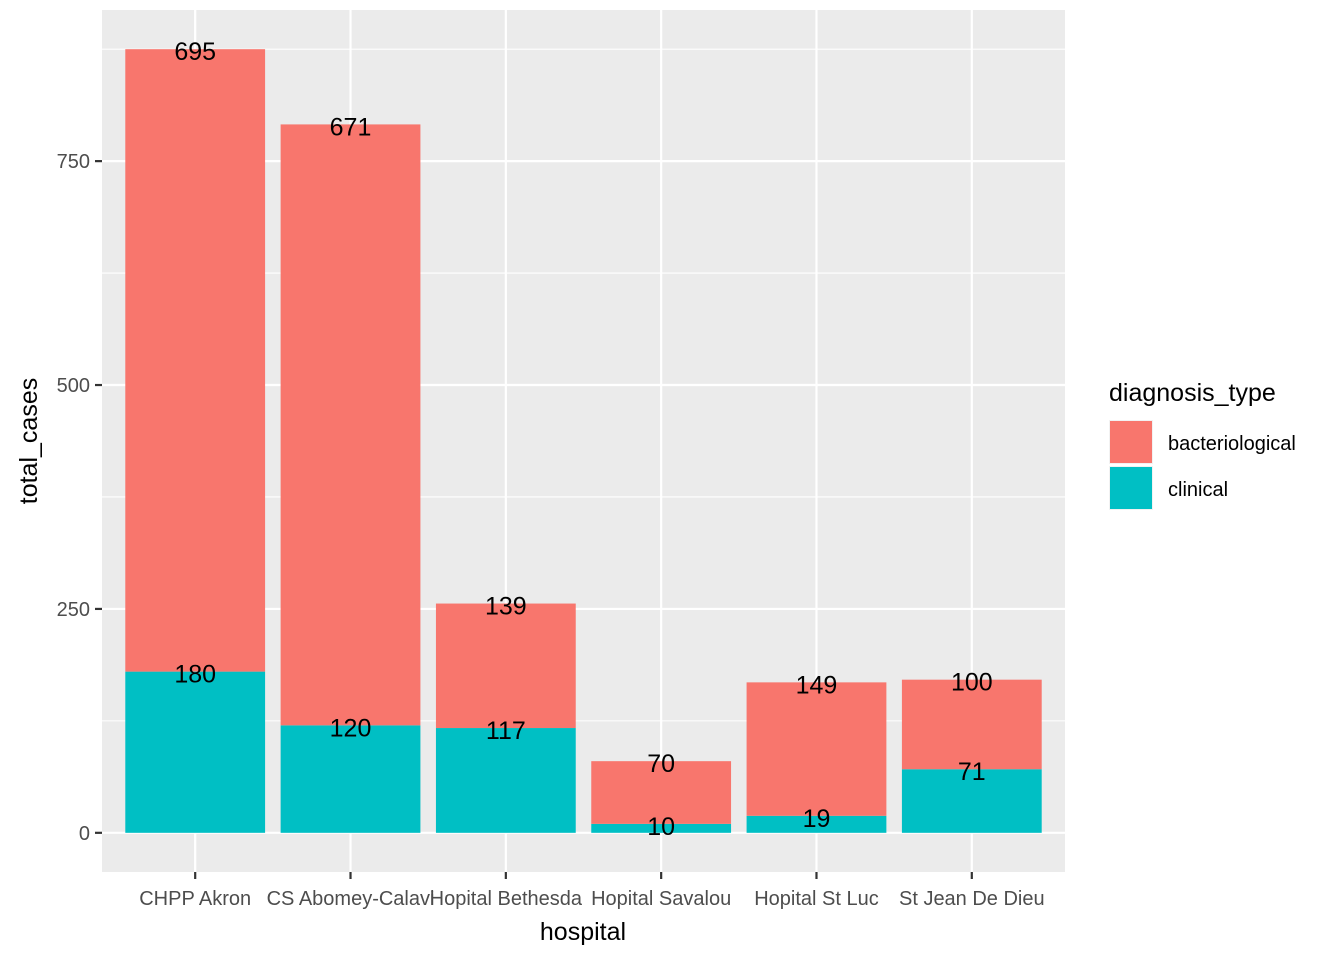 The image size is (1344, 960). What do you see at coordinates (351, 728) in the screenshot?
I see `bar-value-label: 120` at bounding box center [351, 728].